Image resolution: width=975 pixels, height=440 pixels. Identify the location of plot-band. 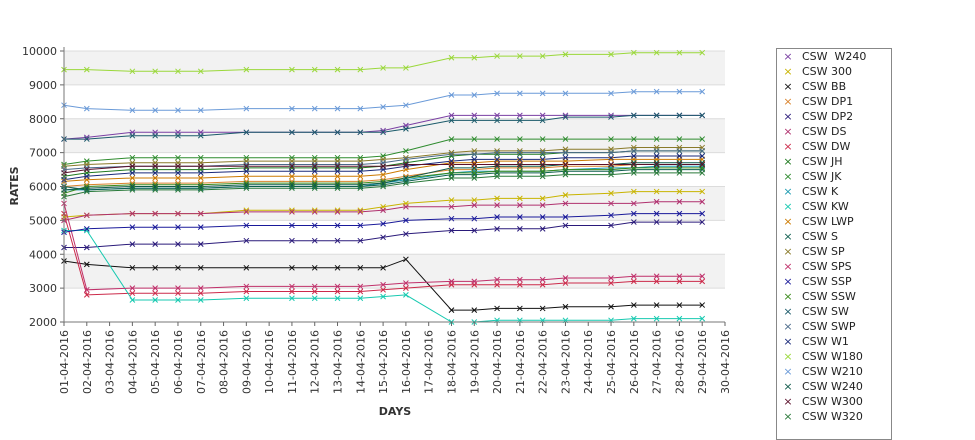
(394, 271).